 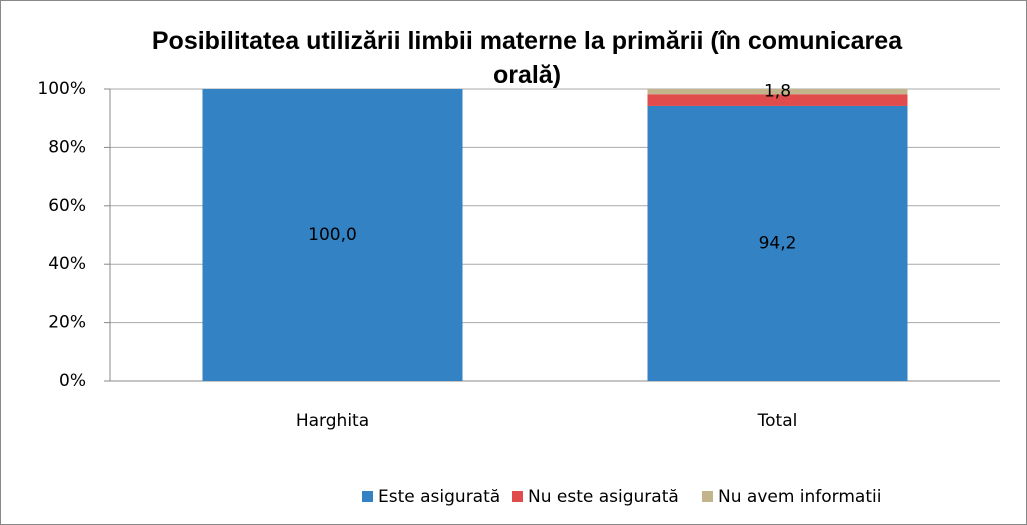 I want to click on legend-label: Nu avem informatii, so click(x=799, y=497).